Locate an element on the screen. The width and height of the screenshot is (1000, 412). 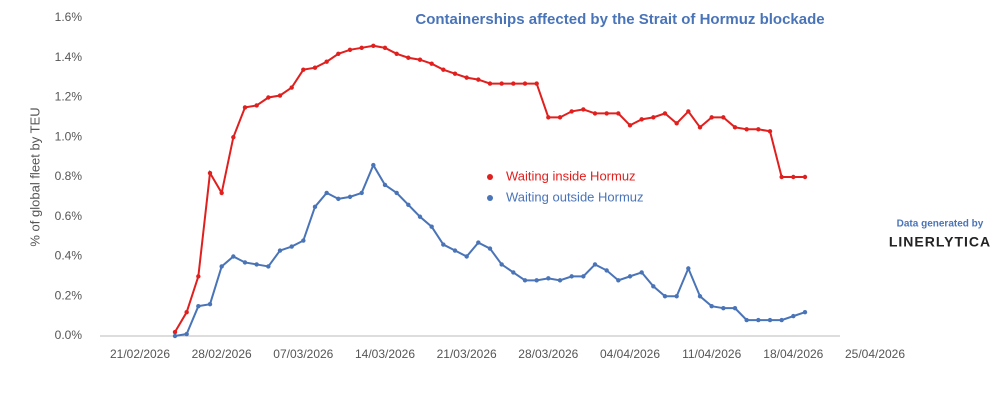
y-tick-label: 0.2% is located at coordinates (69, 295).